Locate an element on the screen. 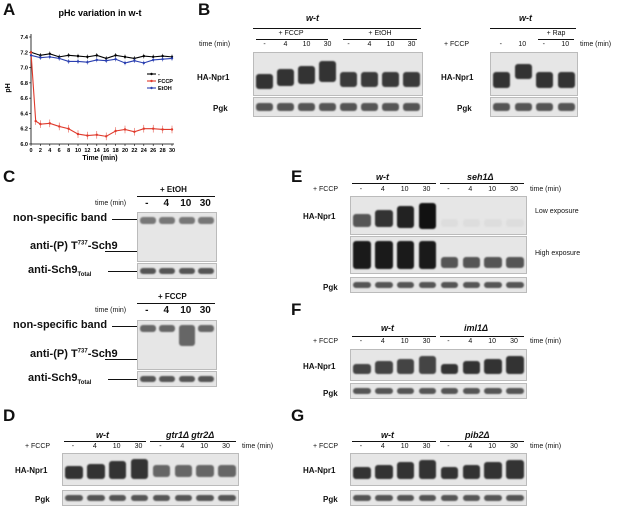 Image resolution: width=617 pixels, height=508 pixels. panel-label-f: F is located at coordinates (296, 309).